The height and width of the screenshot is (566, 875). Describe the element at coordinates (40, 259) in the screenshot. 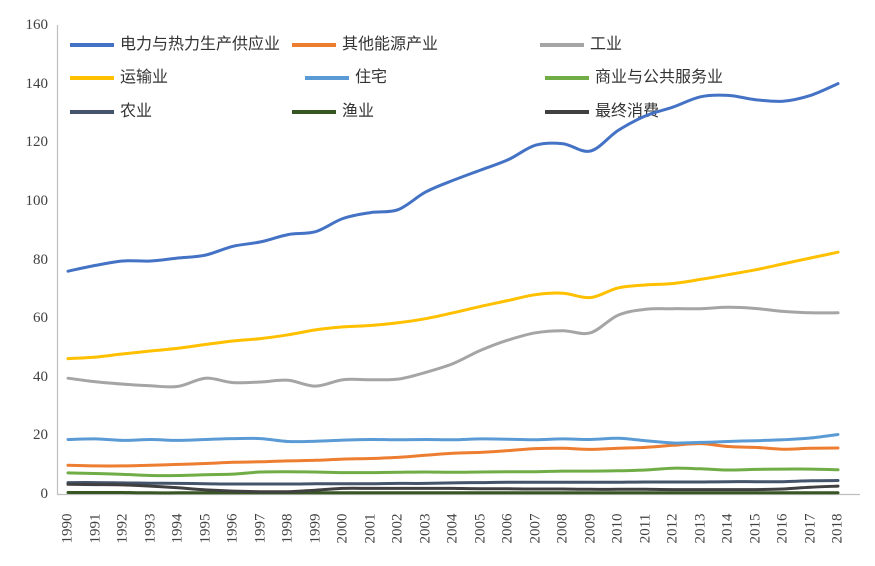

I see `y-tick-label: 80` at that location.